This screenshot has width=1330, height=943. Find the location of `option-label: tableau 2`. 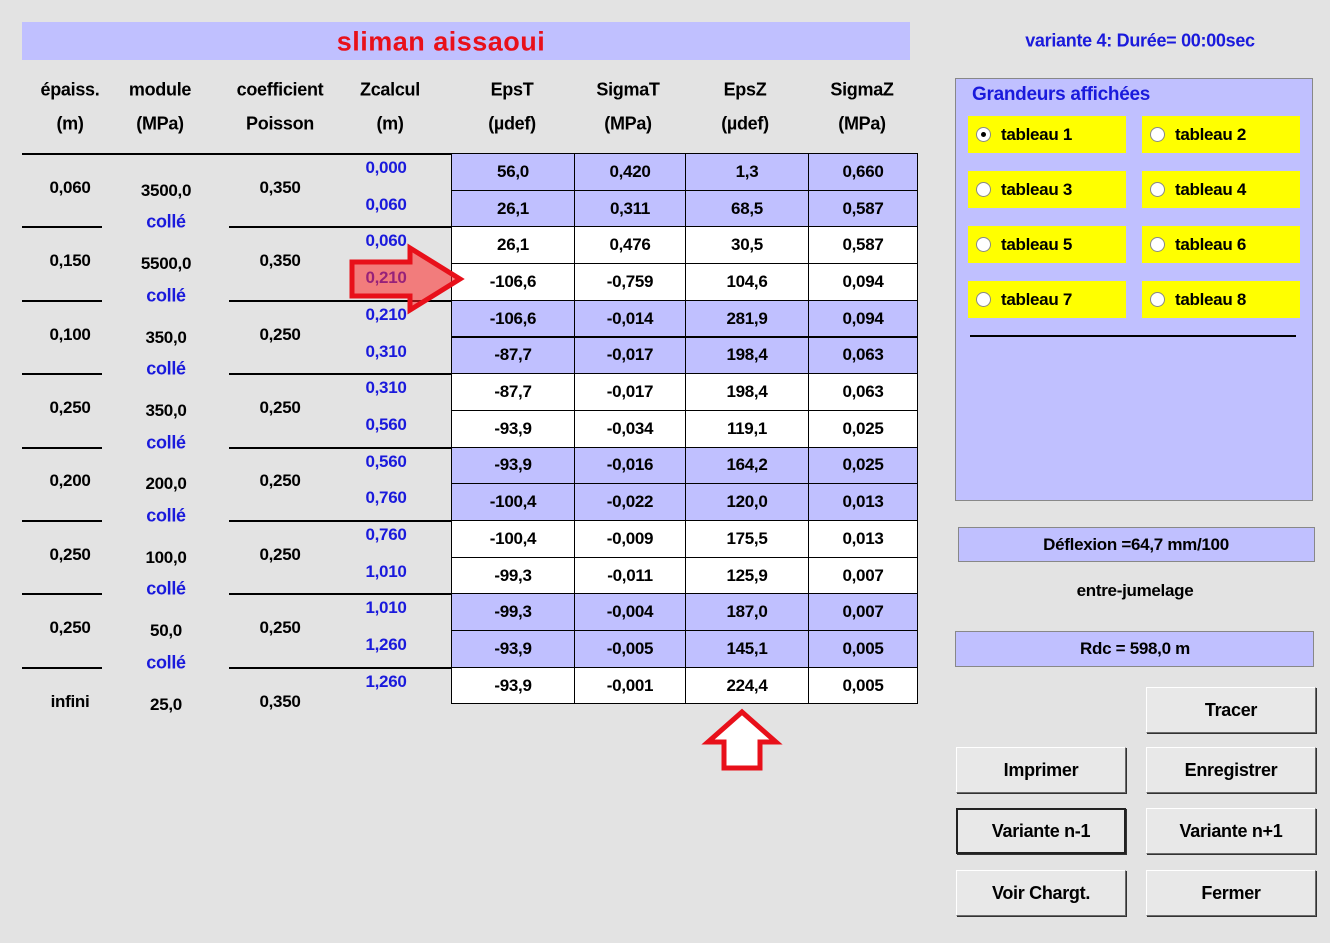

option-label: tableau 2 is located at coordinates (1210, 134).